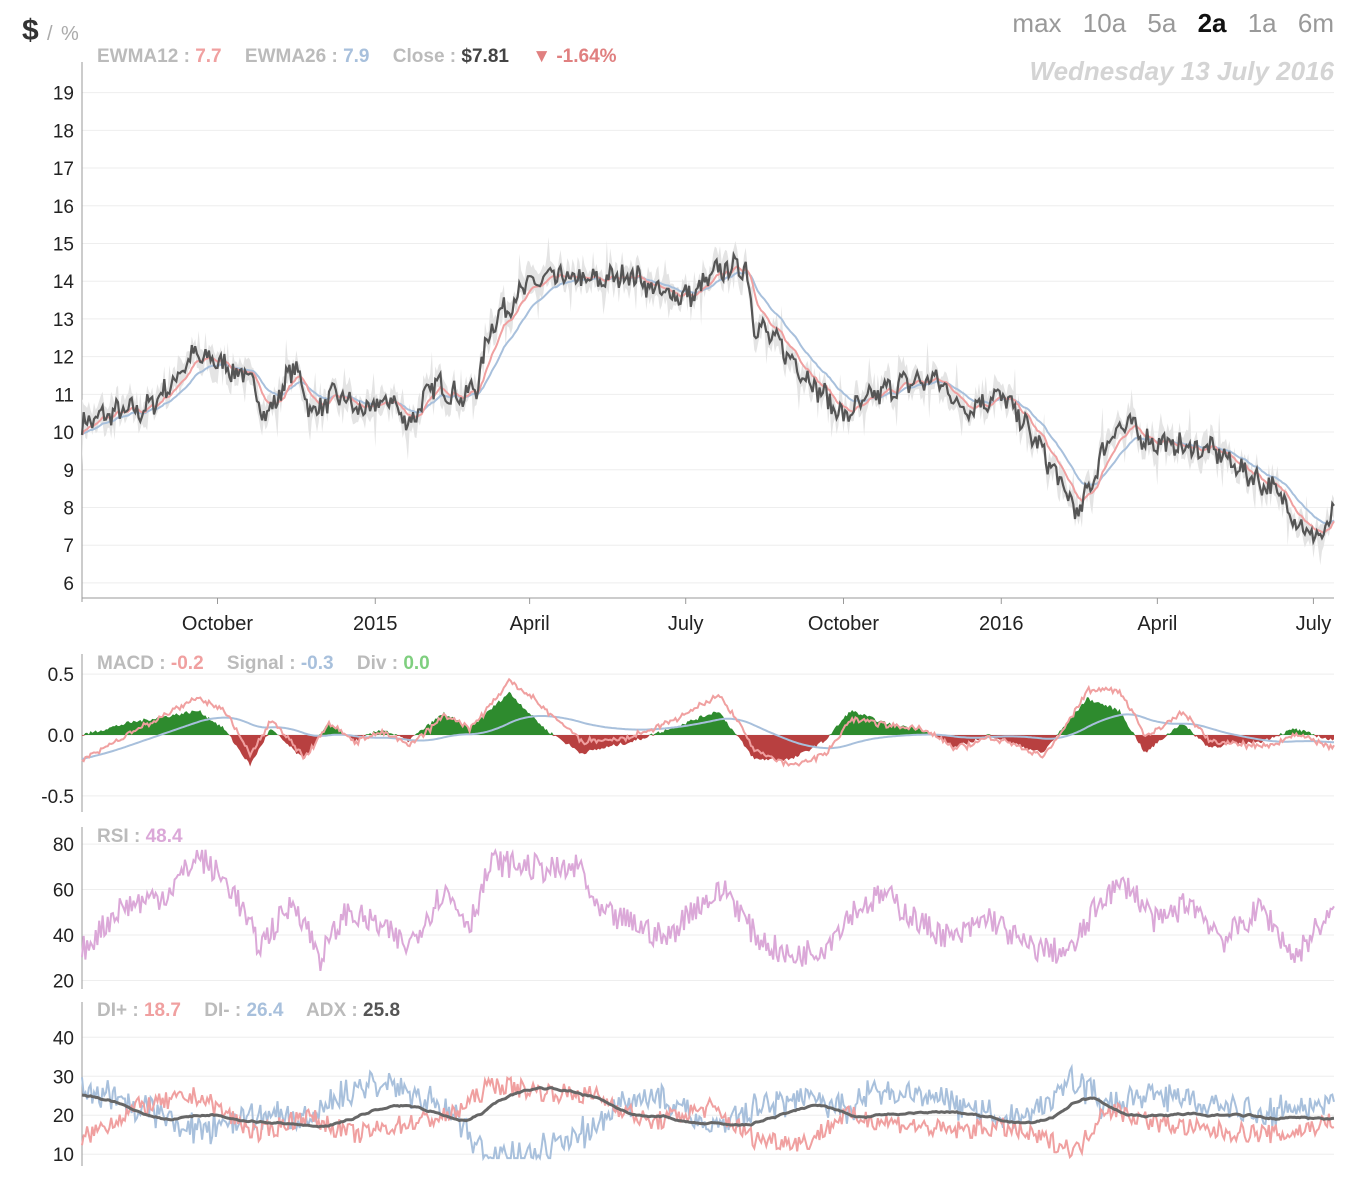 This screenshot has height=1200, width=1360. Describe the element at coordinates (382, 1010) in the screenshot. I see `adx-value: 25.8` at that location.